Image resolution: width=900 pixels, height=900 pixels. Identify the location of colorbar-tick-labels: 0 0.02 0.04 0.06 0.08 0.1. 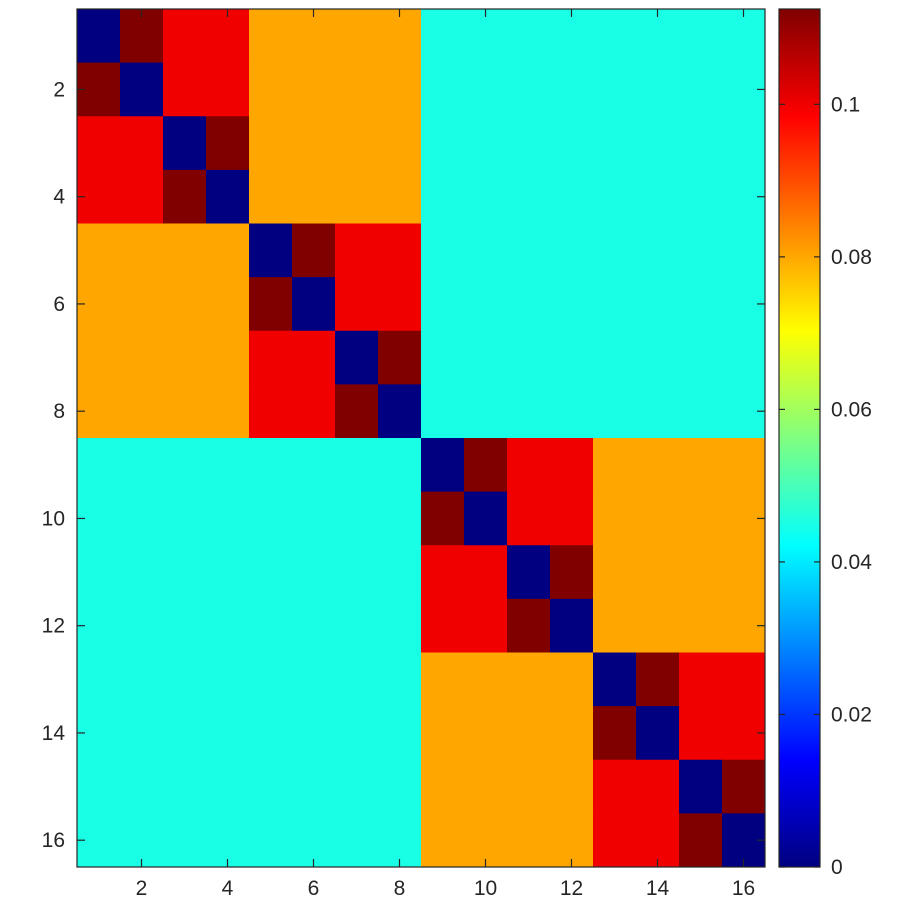
(851, 486).